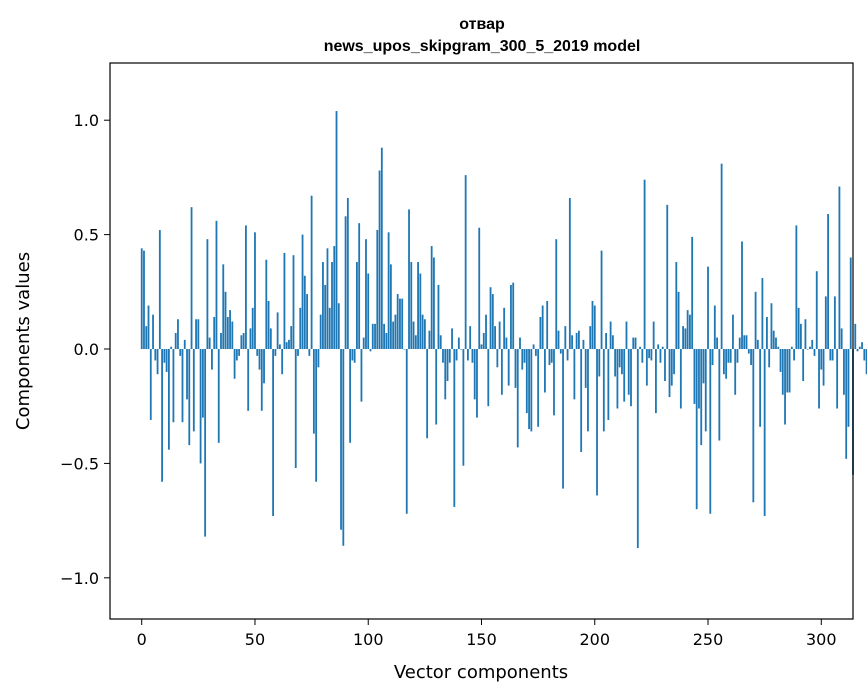 This screenshot has width=867, height=696. I want to click on y-tick-label: 0.0, so click(86, 349).